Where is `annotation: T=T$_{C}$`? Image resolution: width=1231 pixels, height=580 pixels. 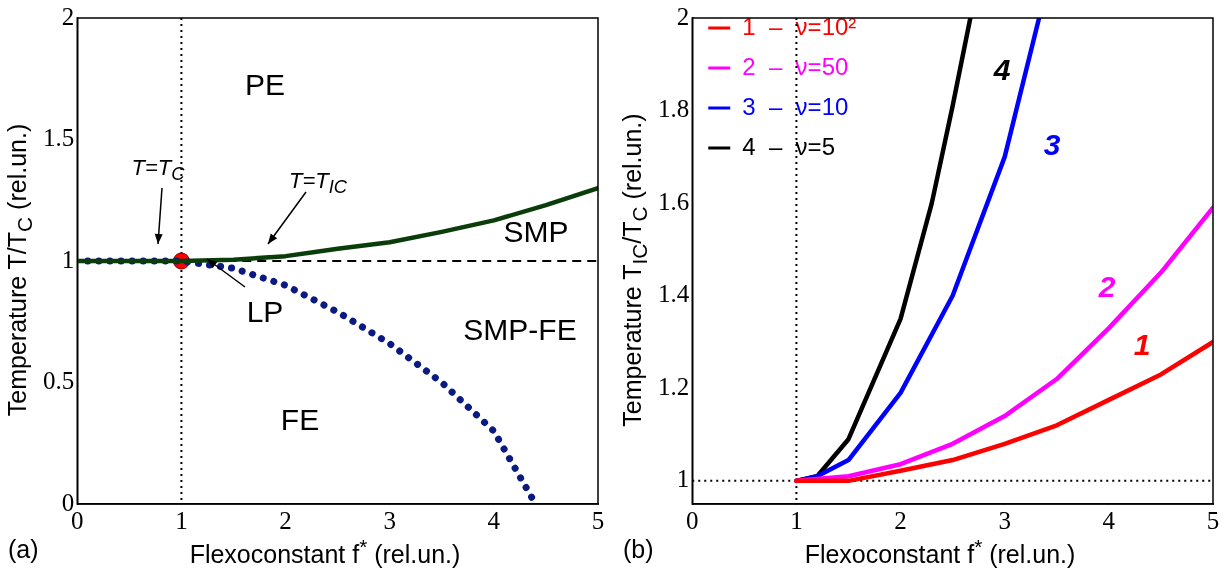 annotation: T=T$_{C}$ is located at coordinates (158, 170).